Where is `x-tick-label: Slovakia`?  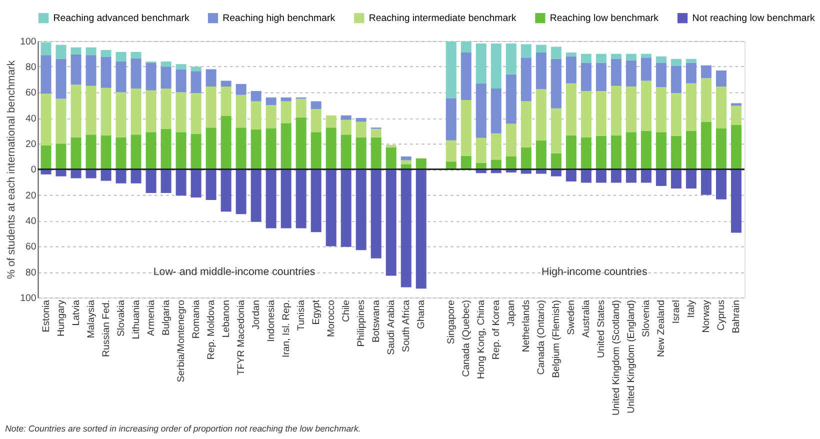 x-tick-label: Slovakia is located at coordinates (121, 318).